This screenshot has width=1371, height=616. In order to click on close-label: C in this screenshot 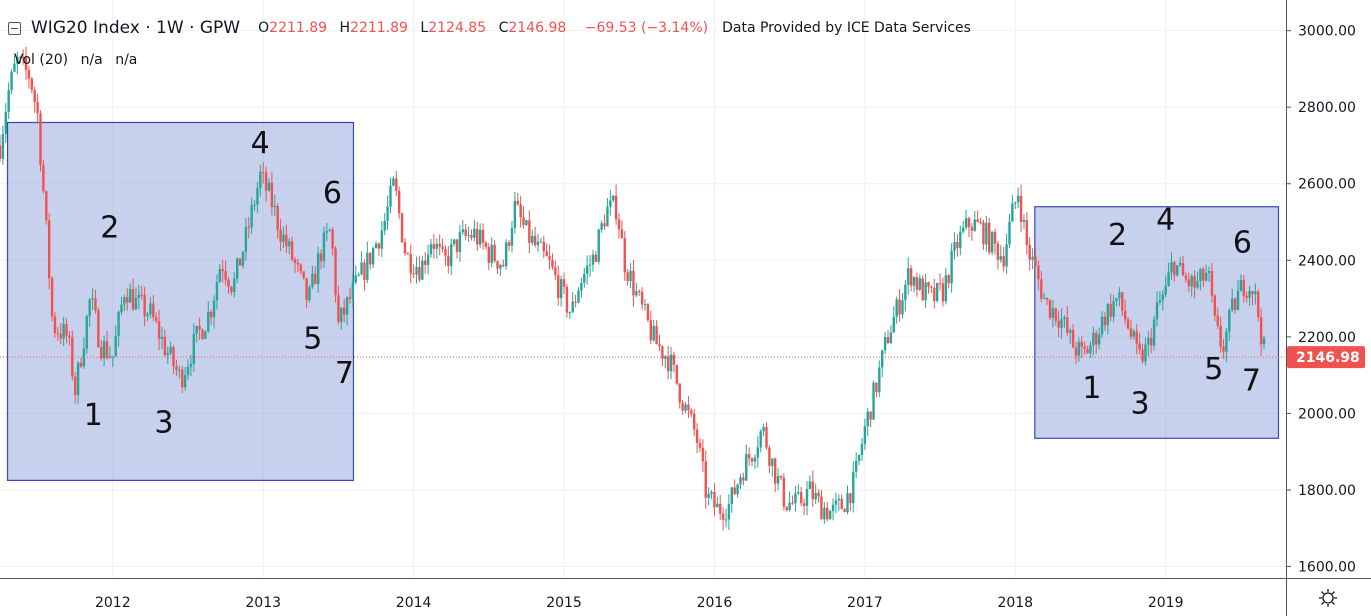, I will do `click(503, 28)`.